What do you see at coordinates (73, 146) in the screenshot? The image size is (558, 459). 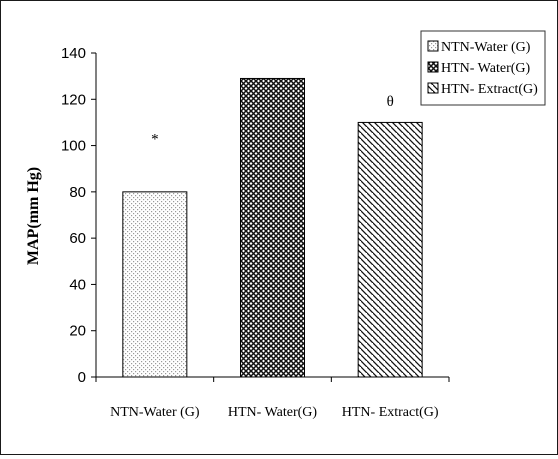 I see `y-tick-label: 100` at bounding box center [73, 146].